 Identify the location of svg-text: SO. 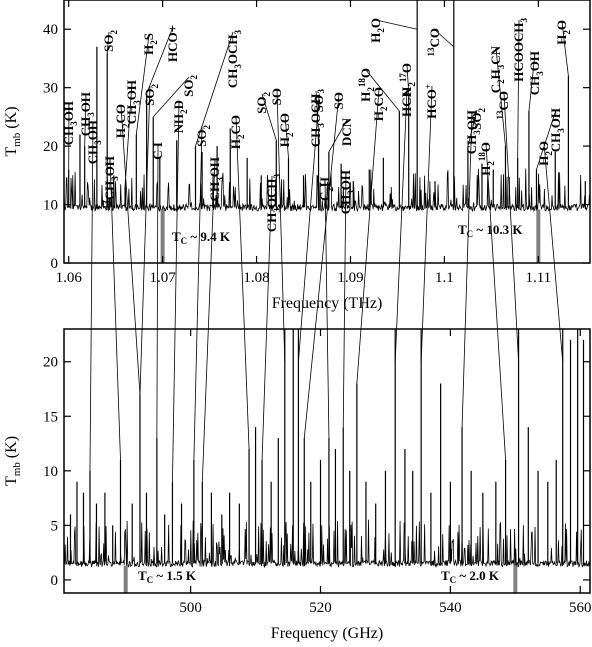
(276, 96).